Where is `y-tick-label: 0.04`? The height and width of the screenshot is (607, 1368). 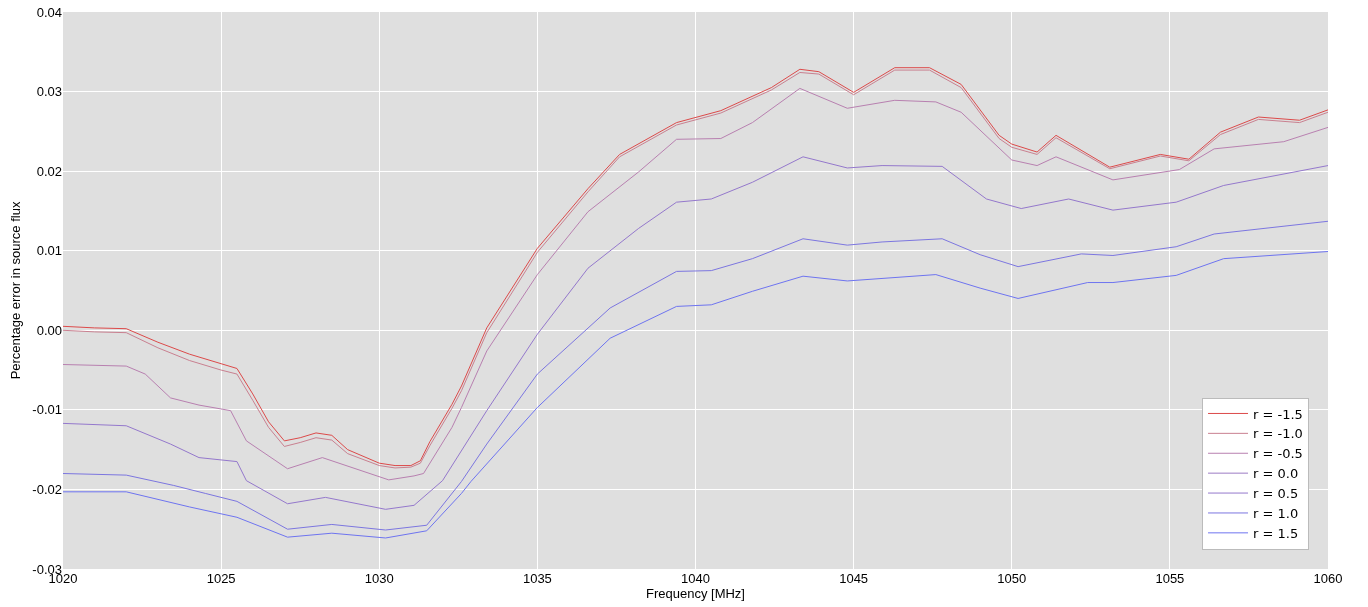
y-tick-label: 0.04 is located at coordinates (49, 12).